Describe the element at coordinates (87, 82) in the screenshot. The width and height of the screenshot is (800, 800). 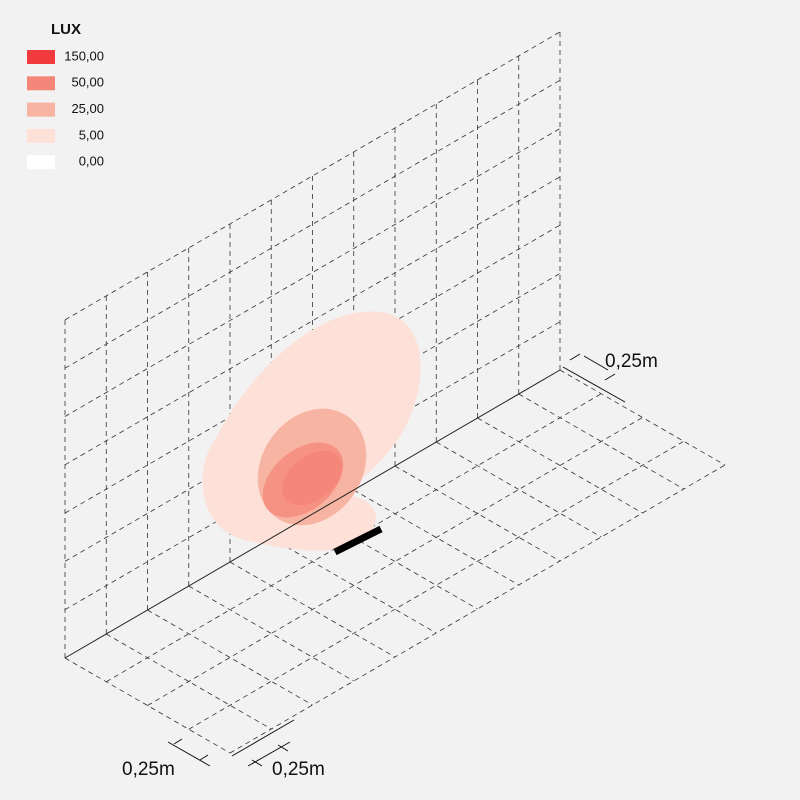
I see `legend-label: 50,00` at that location.